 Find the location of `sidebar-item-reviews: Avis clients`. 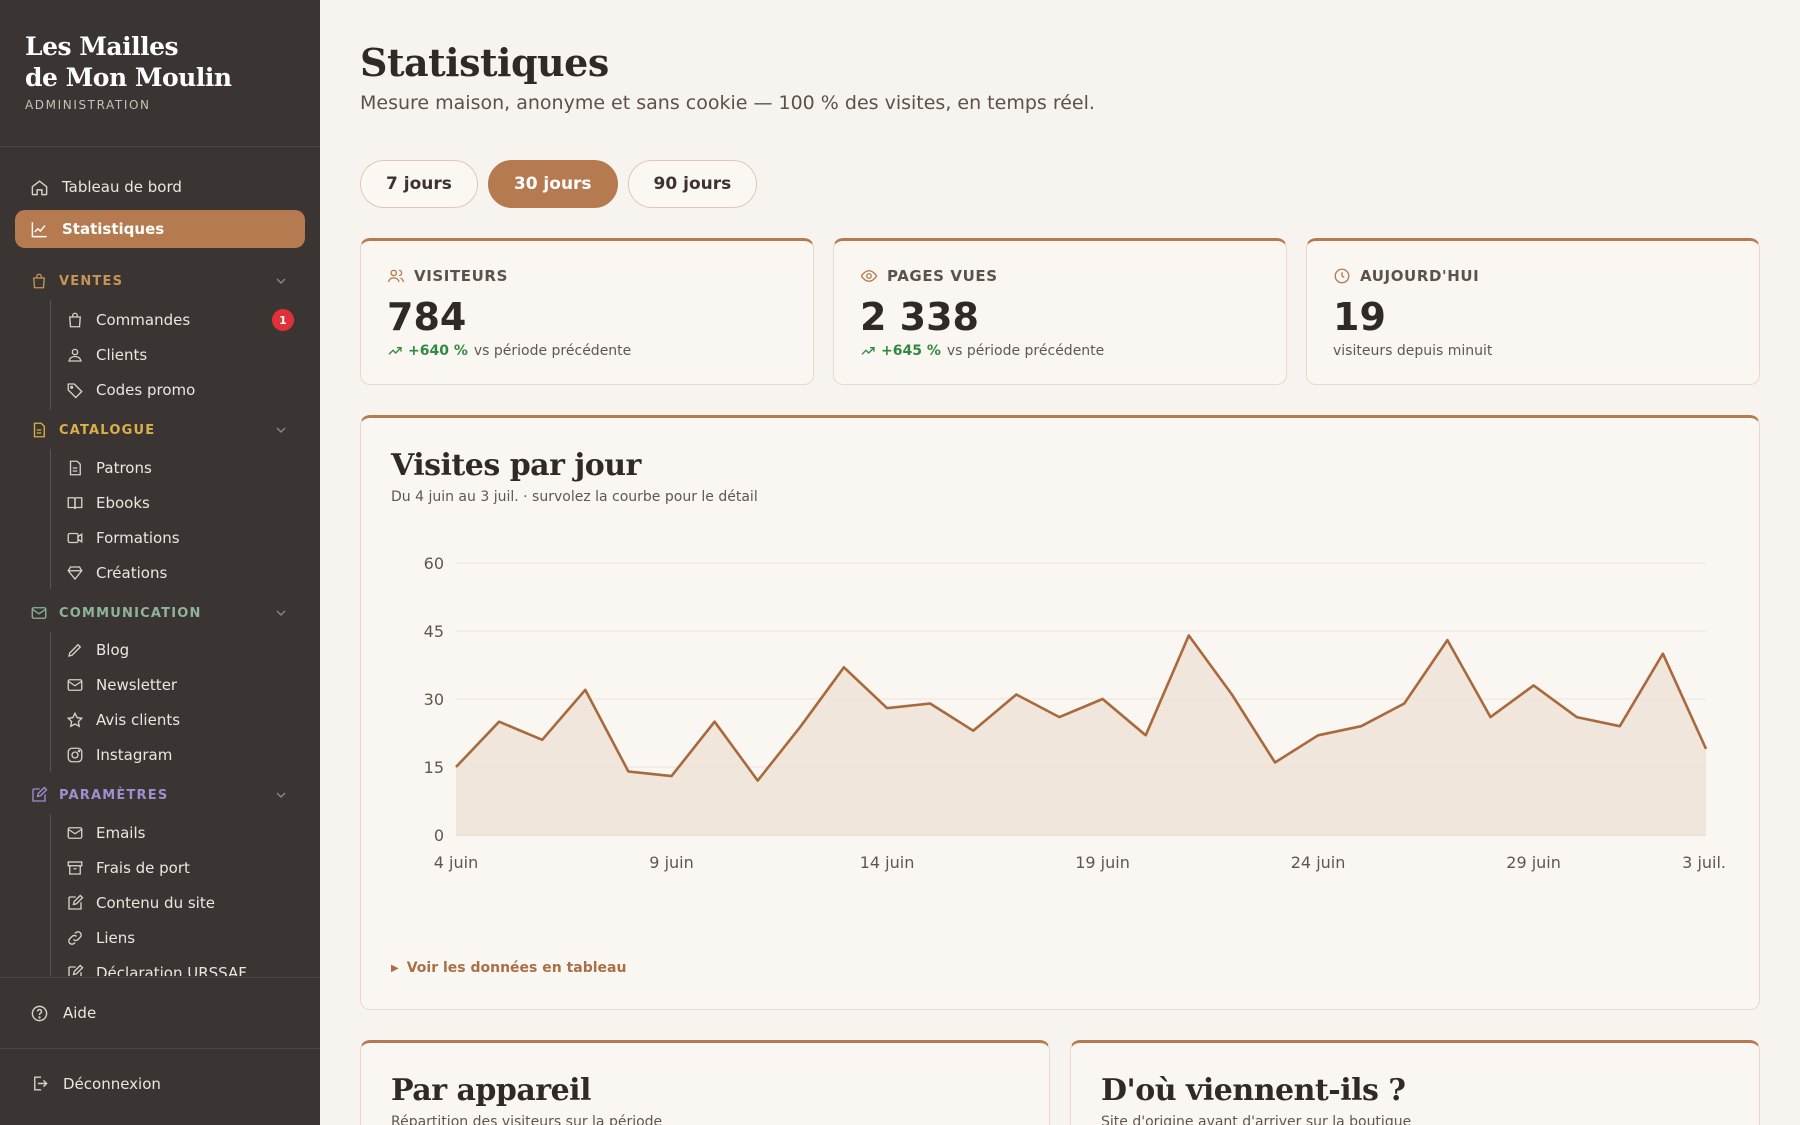

sidebar-item-reviews: Avis clients is located at coordinates (186, 720).